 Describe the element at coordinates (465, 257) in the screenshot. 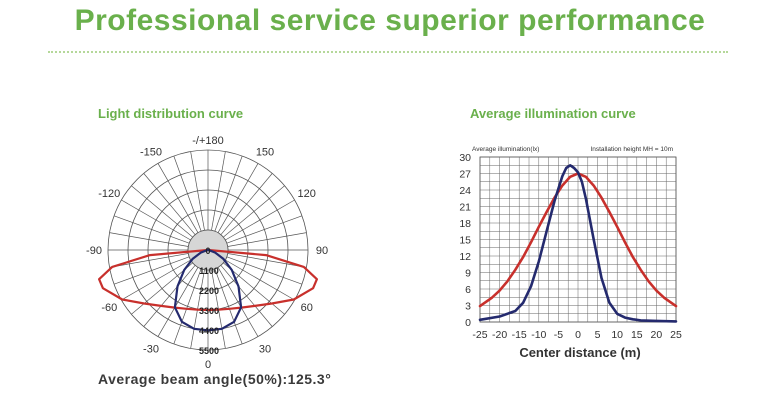

I see `y-tick-label: 12` at that location.